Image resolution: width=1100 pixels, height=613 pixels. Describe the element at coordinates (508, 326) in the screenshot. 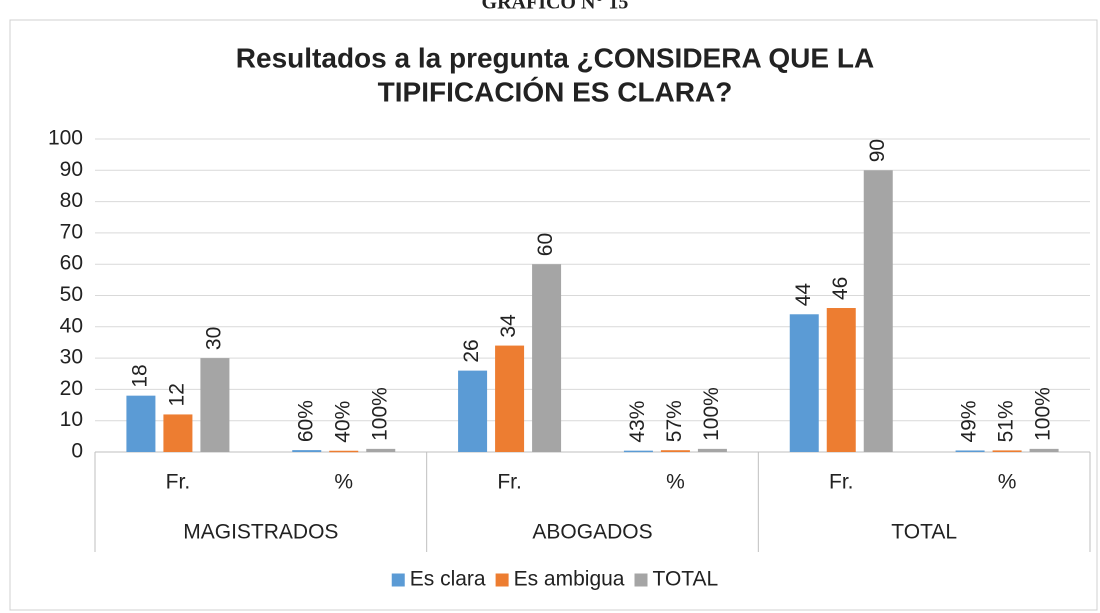

I see `data-label: 34` at that location.